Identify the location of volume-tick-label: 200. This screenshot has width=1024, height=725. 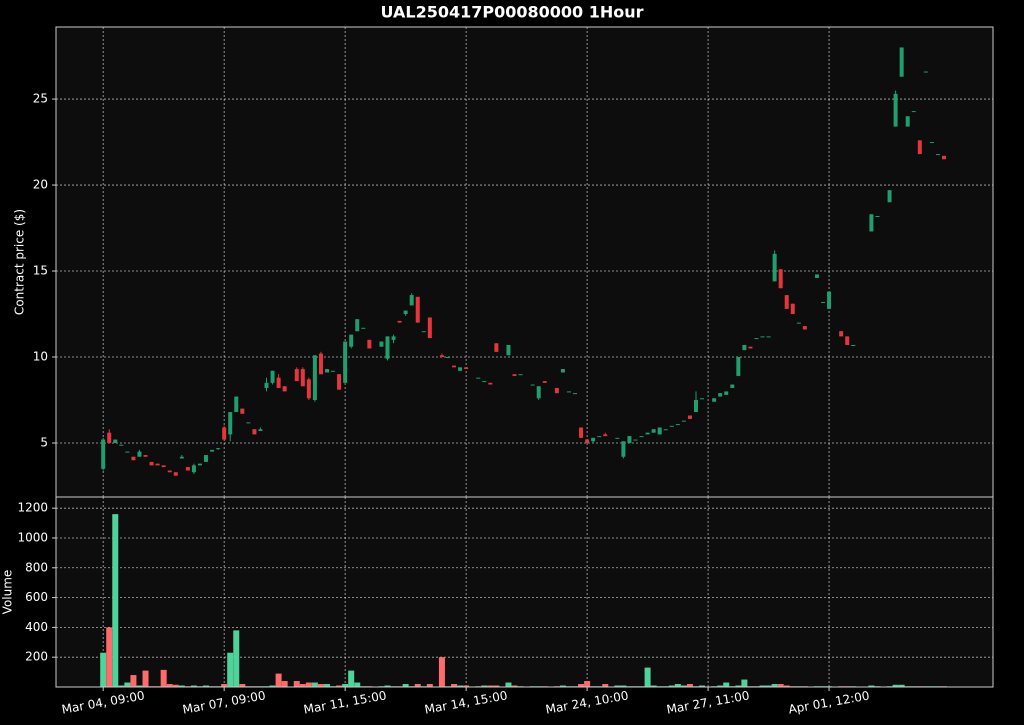
(36, 657).